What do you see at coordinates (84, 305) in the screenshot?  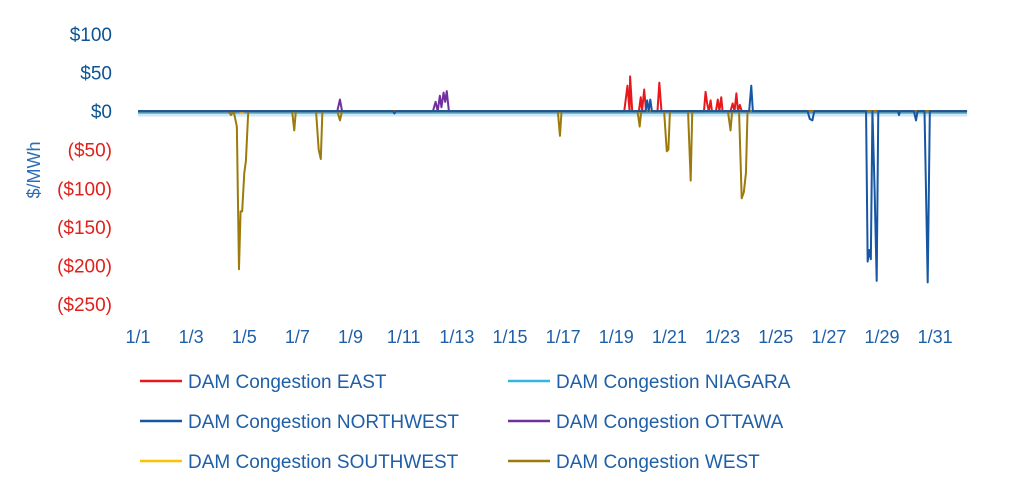 I see `y-tick-label: ($250)` at bounding box center [84, 305].